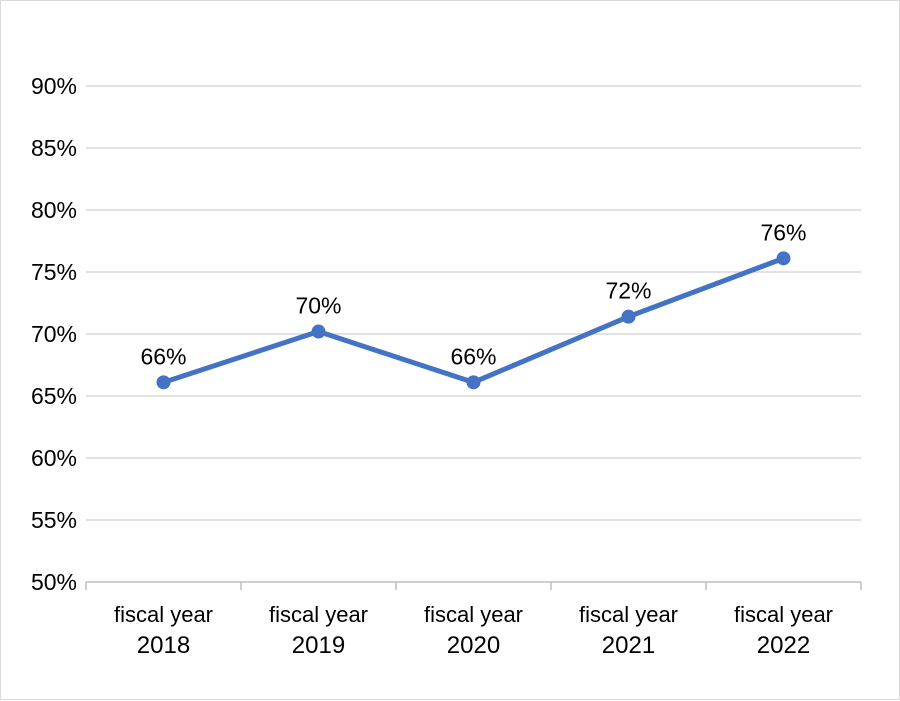 This screenshot has height=701, width=900. Describe the element at coordinates (54, 520) in the screenshot. I see `y-tick-label: 55%` at that location.